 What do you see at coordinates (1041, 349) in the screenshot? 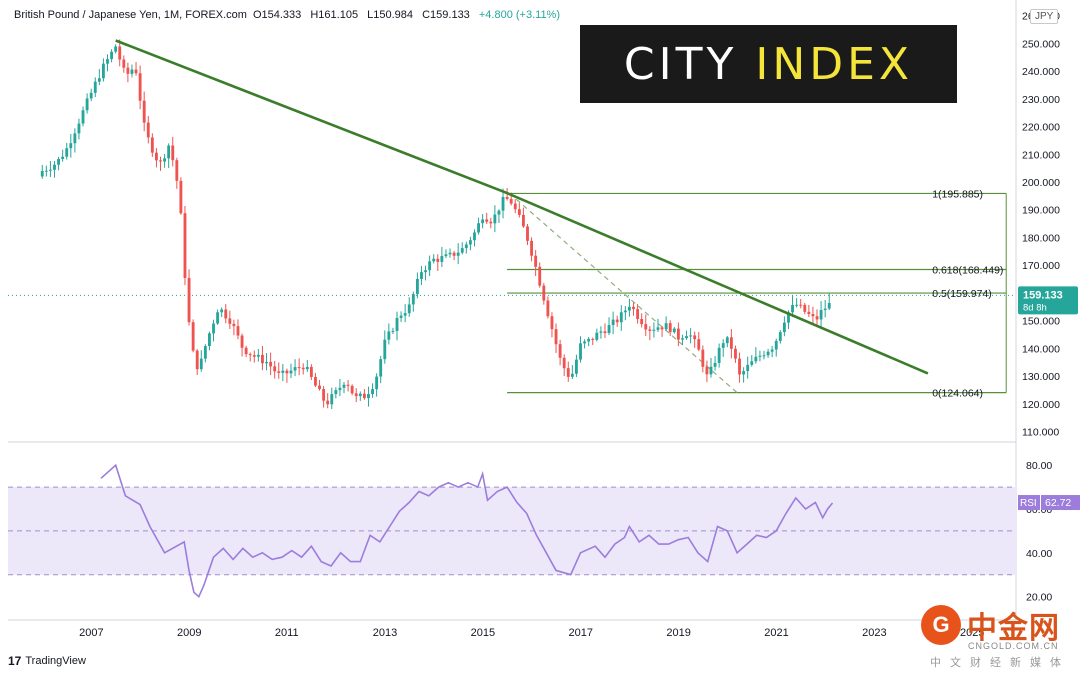
I see `y-tick-label: 140.000` at bounding box center [1041, 349].